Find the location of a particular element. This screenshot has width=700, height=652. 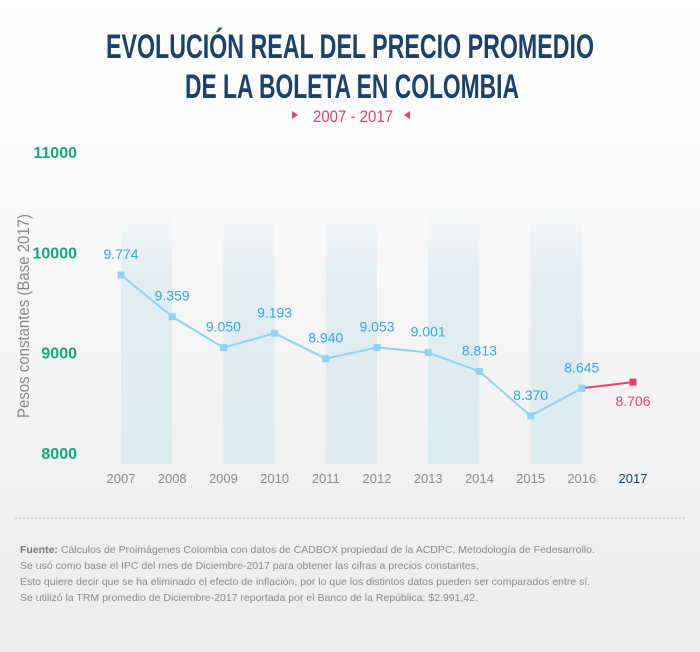

x-tick-label: 2013 is located at coordinates (428, 478).